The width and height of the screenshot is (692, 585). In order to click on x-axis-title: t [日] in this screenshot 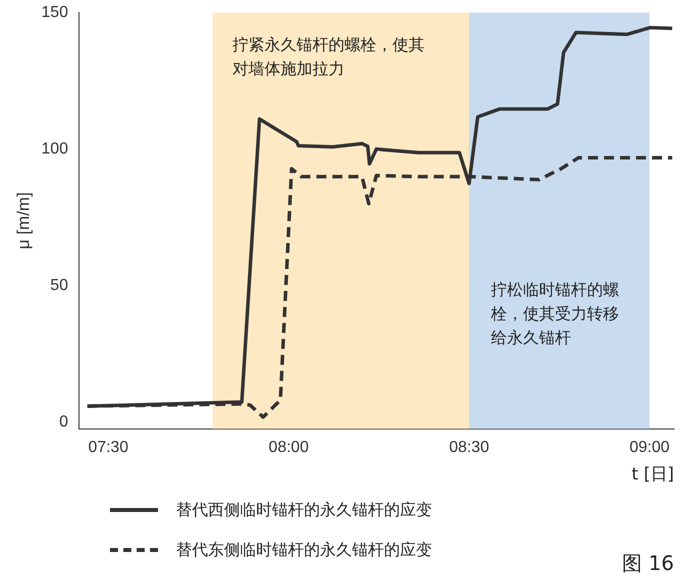, I will do `click(653, 474)`.